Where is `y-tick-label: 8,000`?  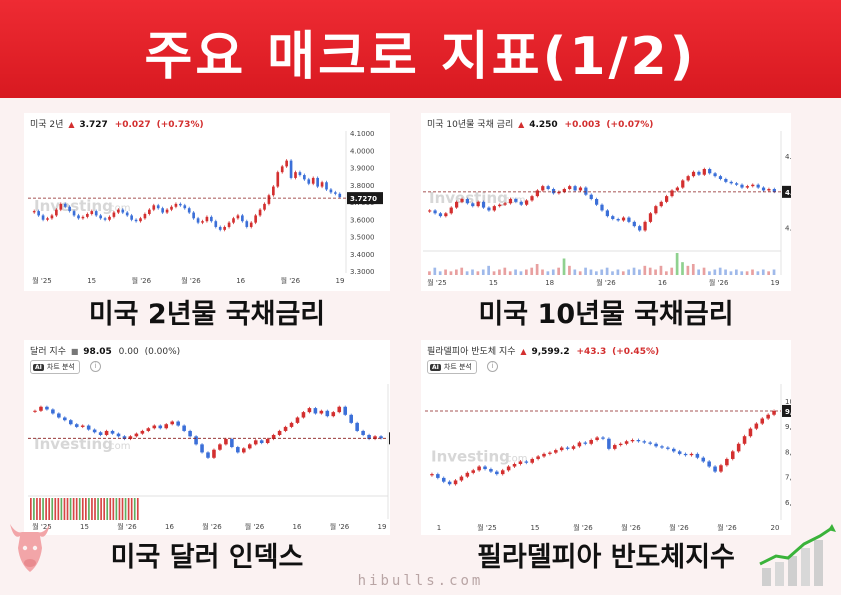
y-tick-label: 8,000 is located at coordinates (788, 452).